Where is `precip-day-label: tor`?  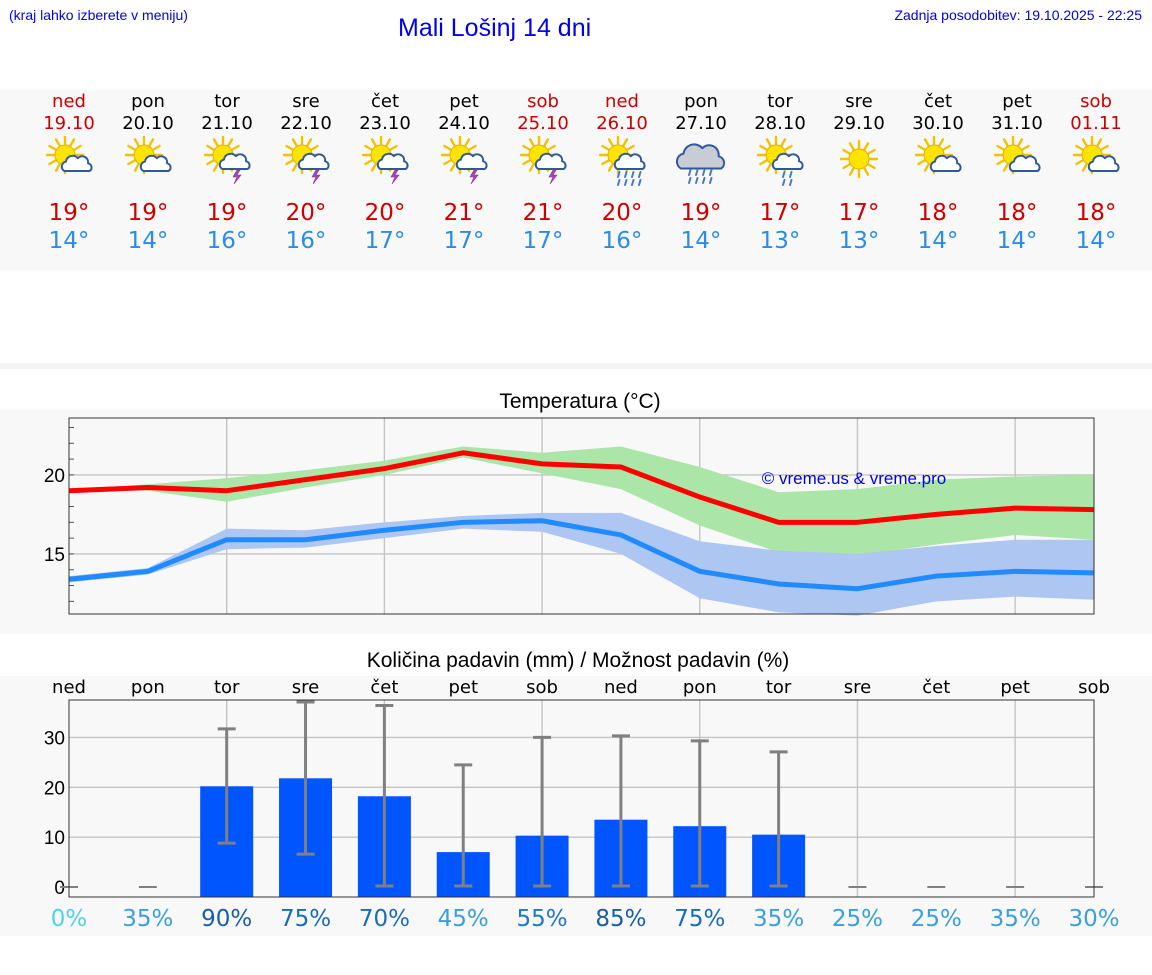 precip-day-label: tor is located at coordinates (227, 687).